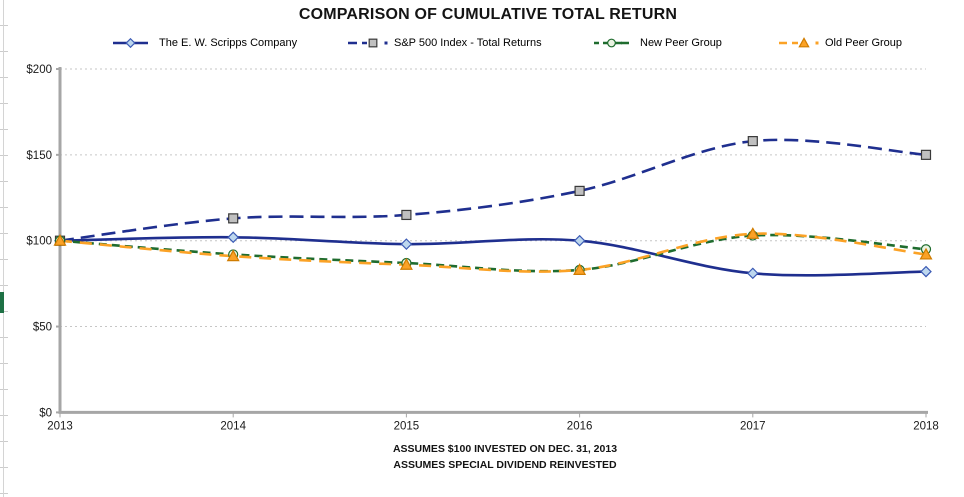 Image resolution: width=964 pixels, height=497 pixels. What do you see at coordinates (2, 302) in the screenshot?
I see `spreadsheet-green-marker` at bounding box center [2, 302].